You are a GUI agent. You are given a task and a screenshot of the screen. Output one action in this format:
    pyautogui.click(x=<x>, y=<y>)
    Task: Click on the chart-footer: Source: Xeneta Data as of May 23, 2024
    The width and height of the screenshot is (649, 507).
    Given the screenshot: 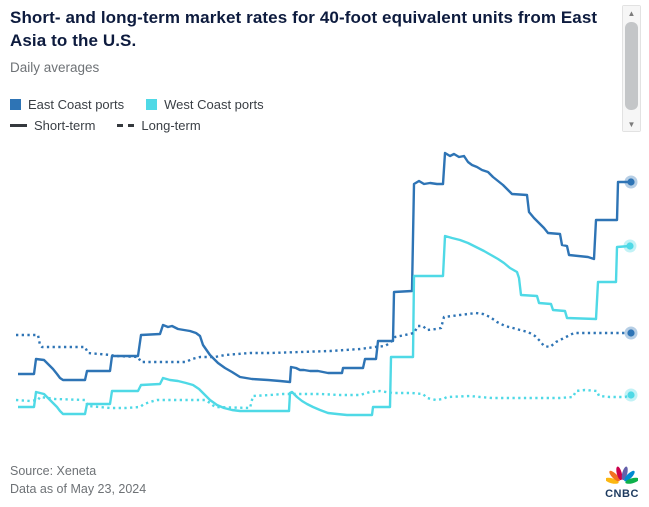 What is the action you would take?
    pyautogui.click(x=78, y=480)
    